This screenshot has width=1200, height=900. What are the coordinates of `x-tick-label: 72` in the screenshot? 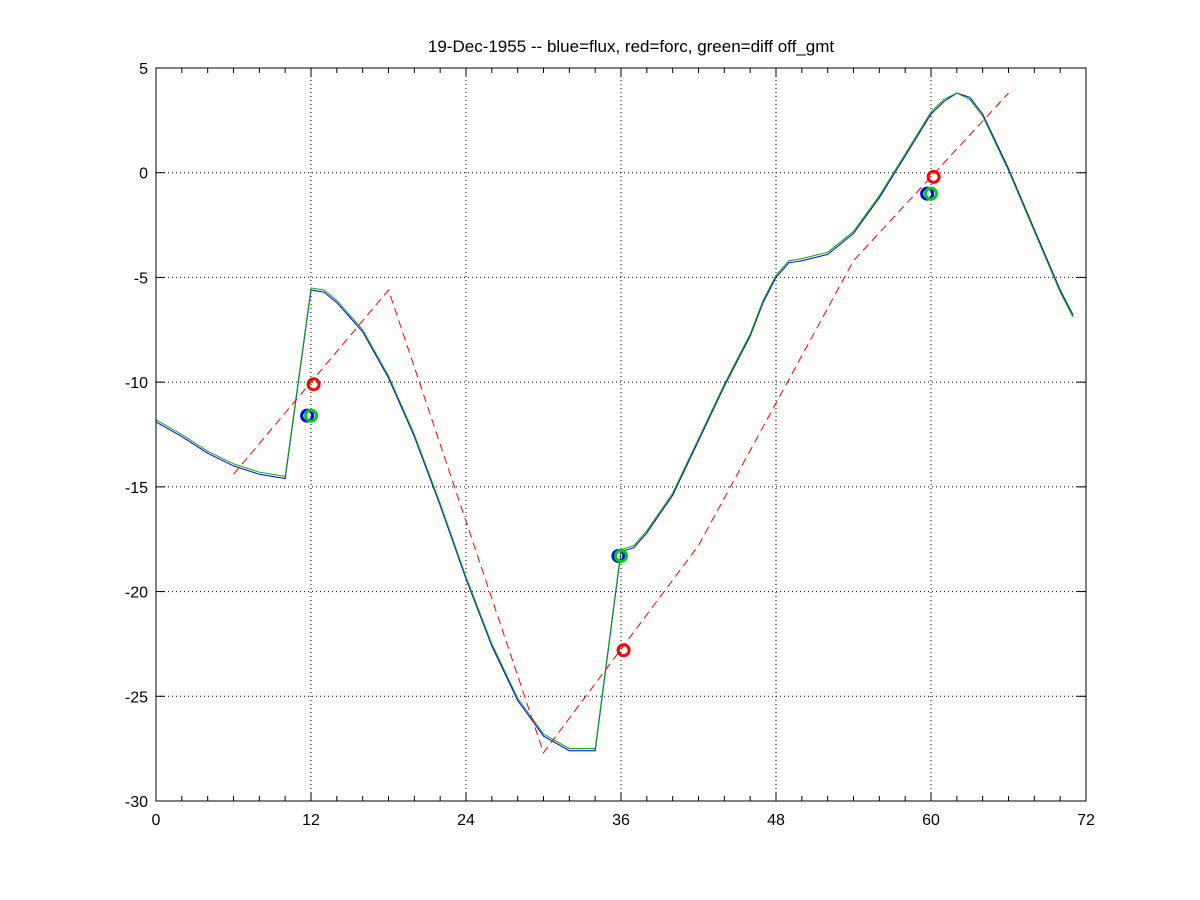 It's located at (1086, 820).